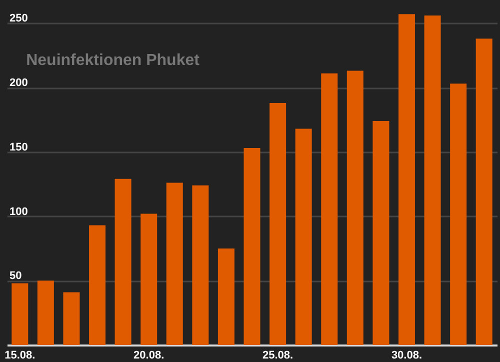  Describe the element at coordinates (278, 356) in the screenshot. I see `x-tick-label: 25.08.` at that location.